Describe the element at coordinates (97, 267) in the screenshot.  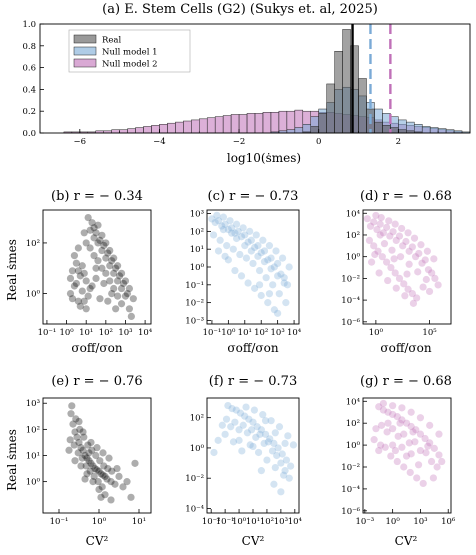
I see `axes-frame` at that location.